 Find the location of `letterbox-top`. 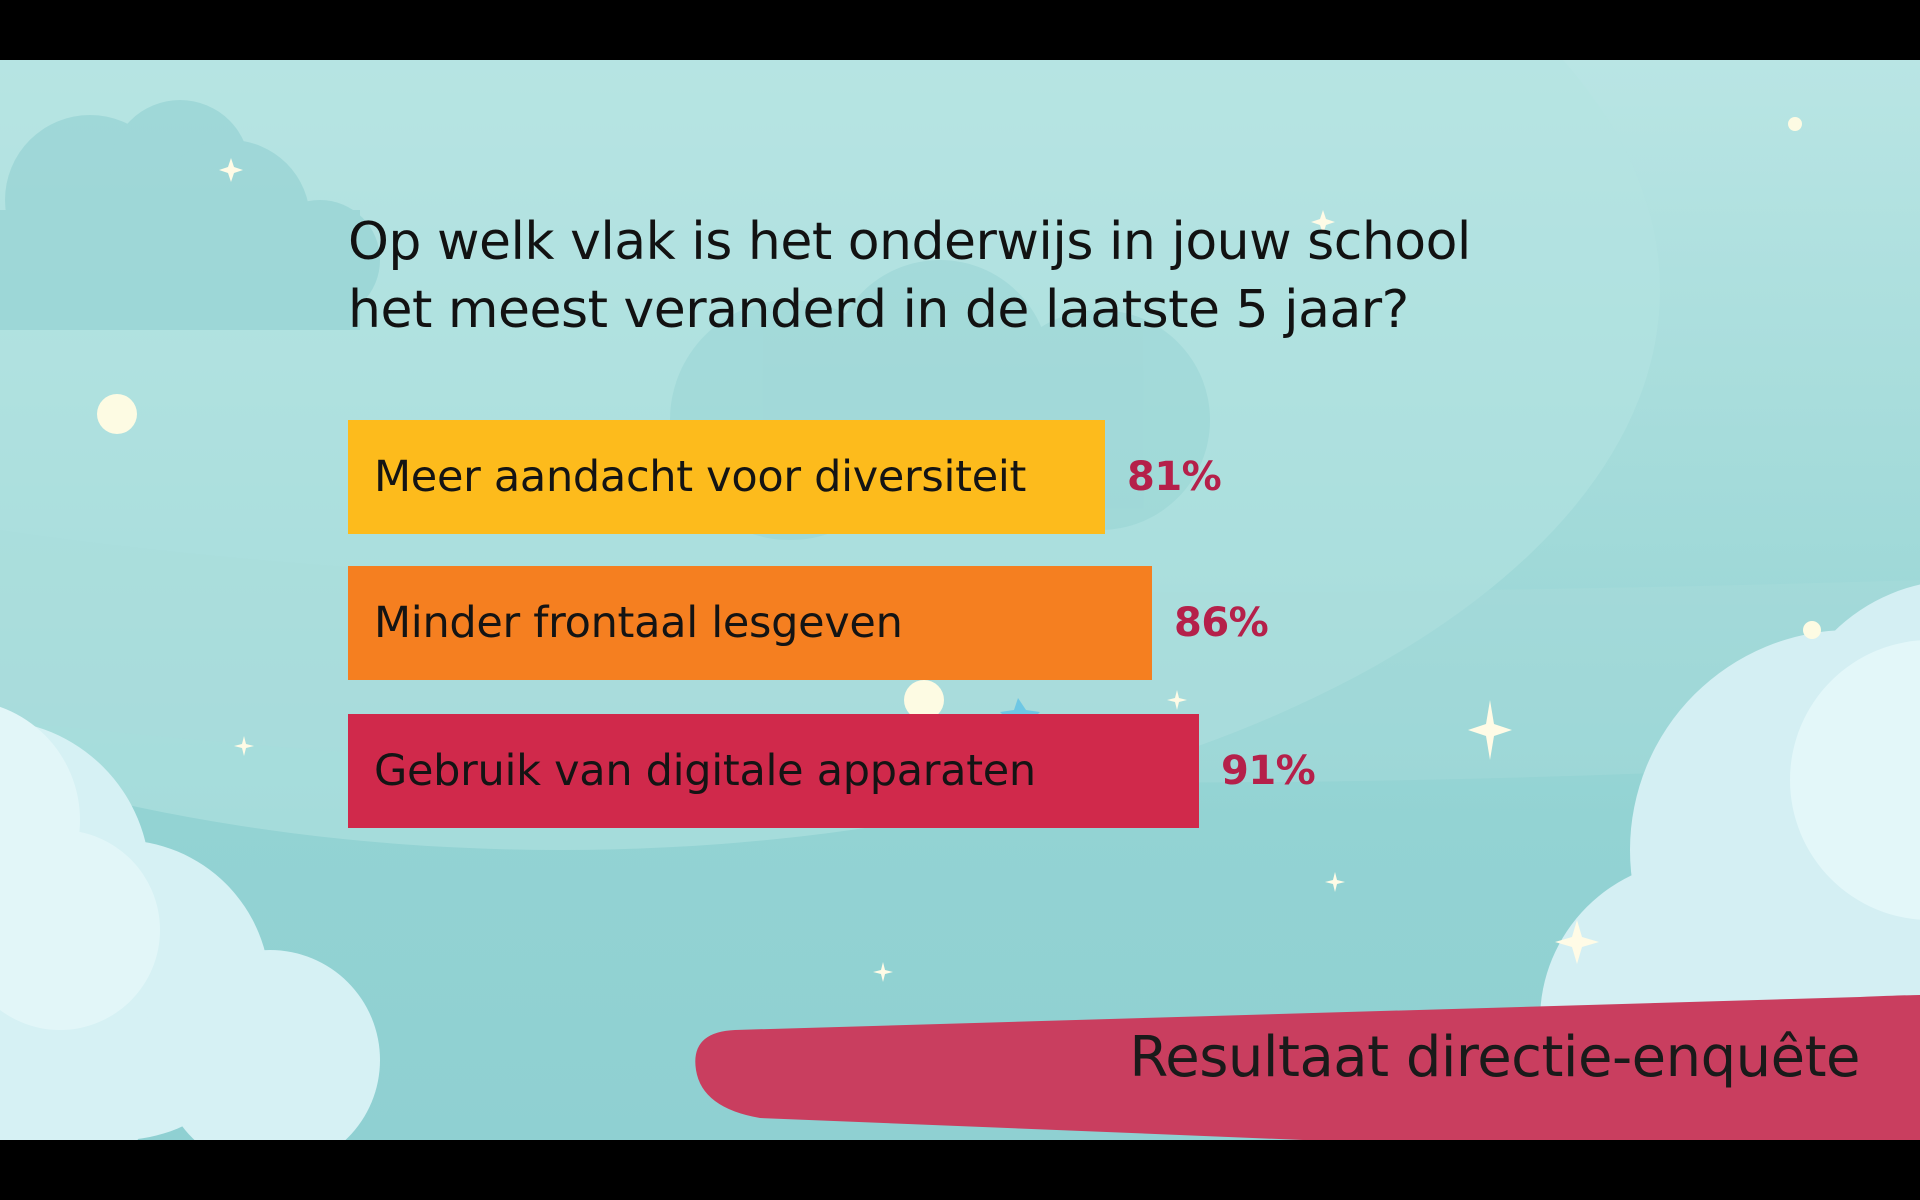

letterbox-top is located at coordinates (960, 30).